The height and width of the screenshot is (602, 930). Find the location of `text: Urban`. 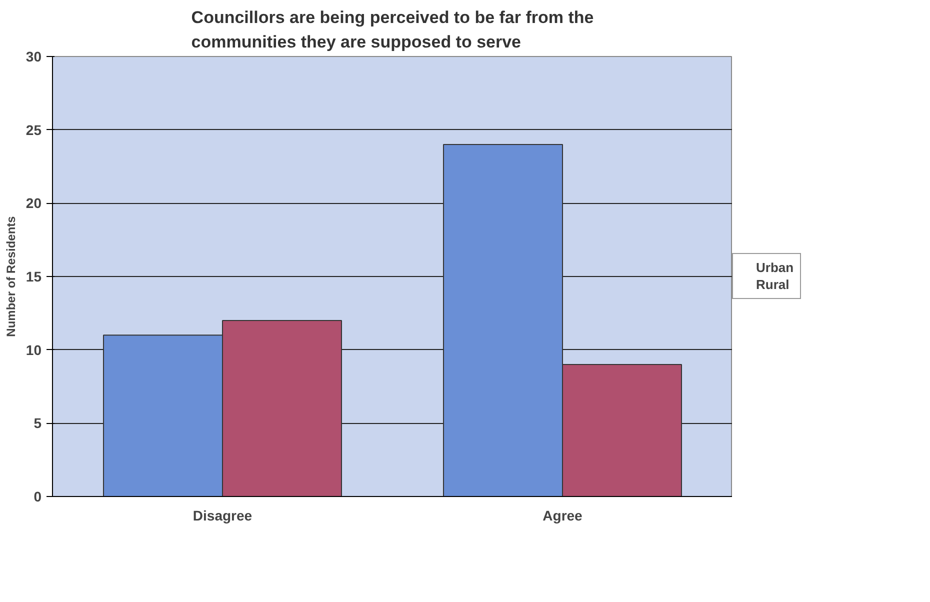

text: Urban is located at coordinates (775, 267).